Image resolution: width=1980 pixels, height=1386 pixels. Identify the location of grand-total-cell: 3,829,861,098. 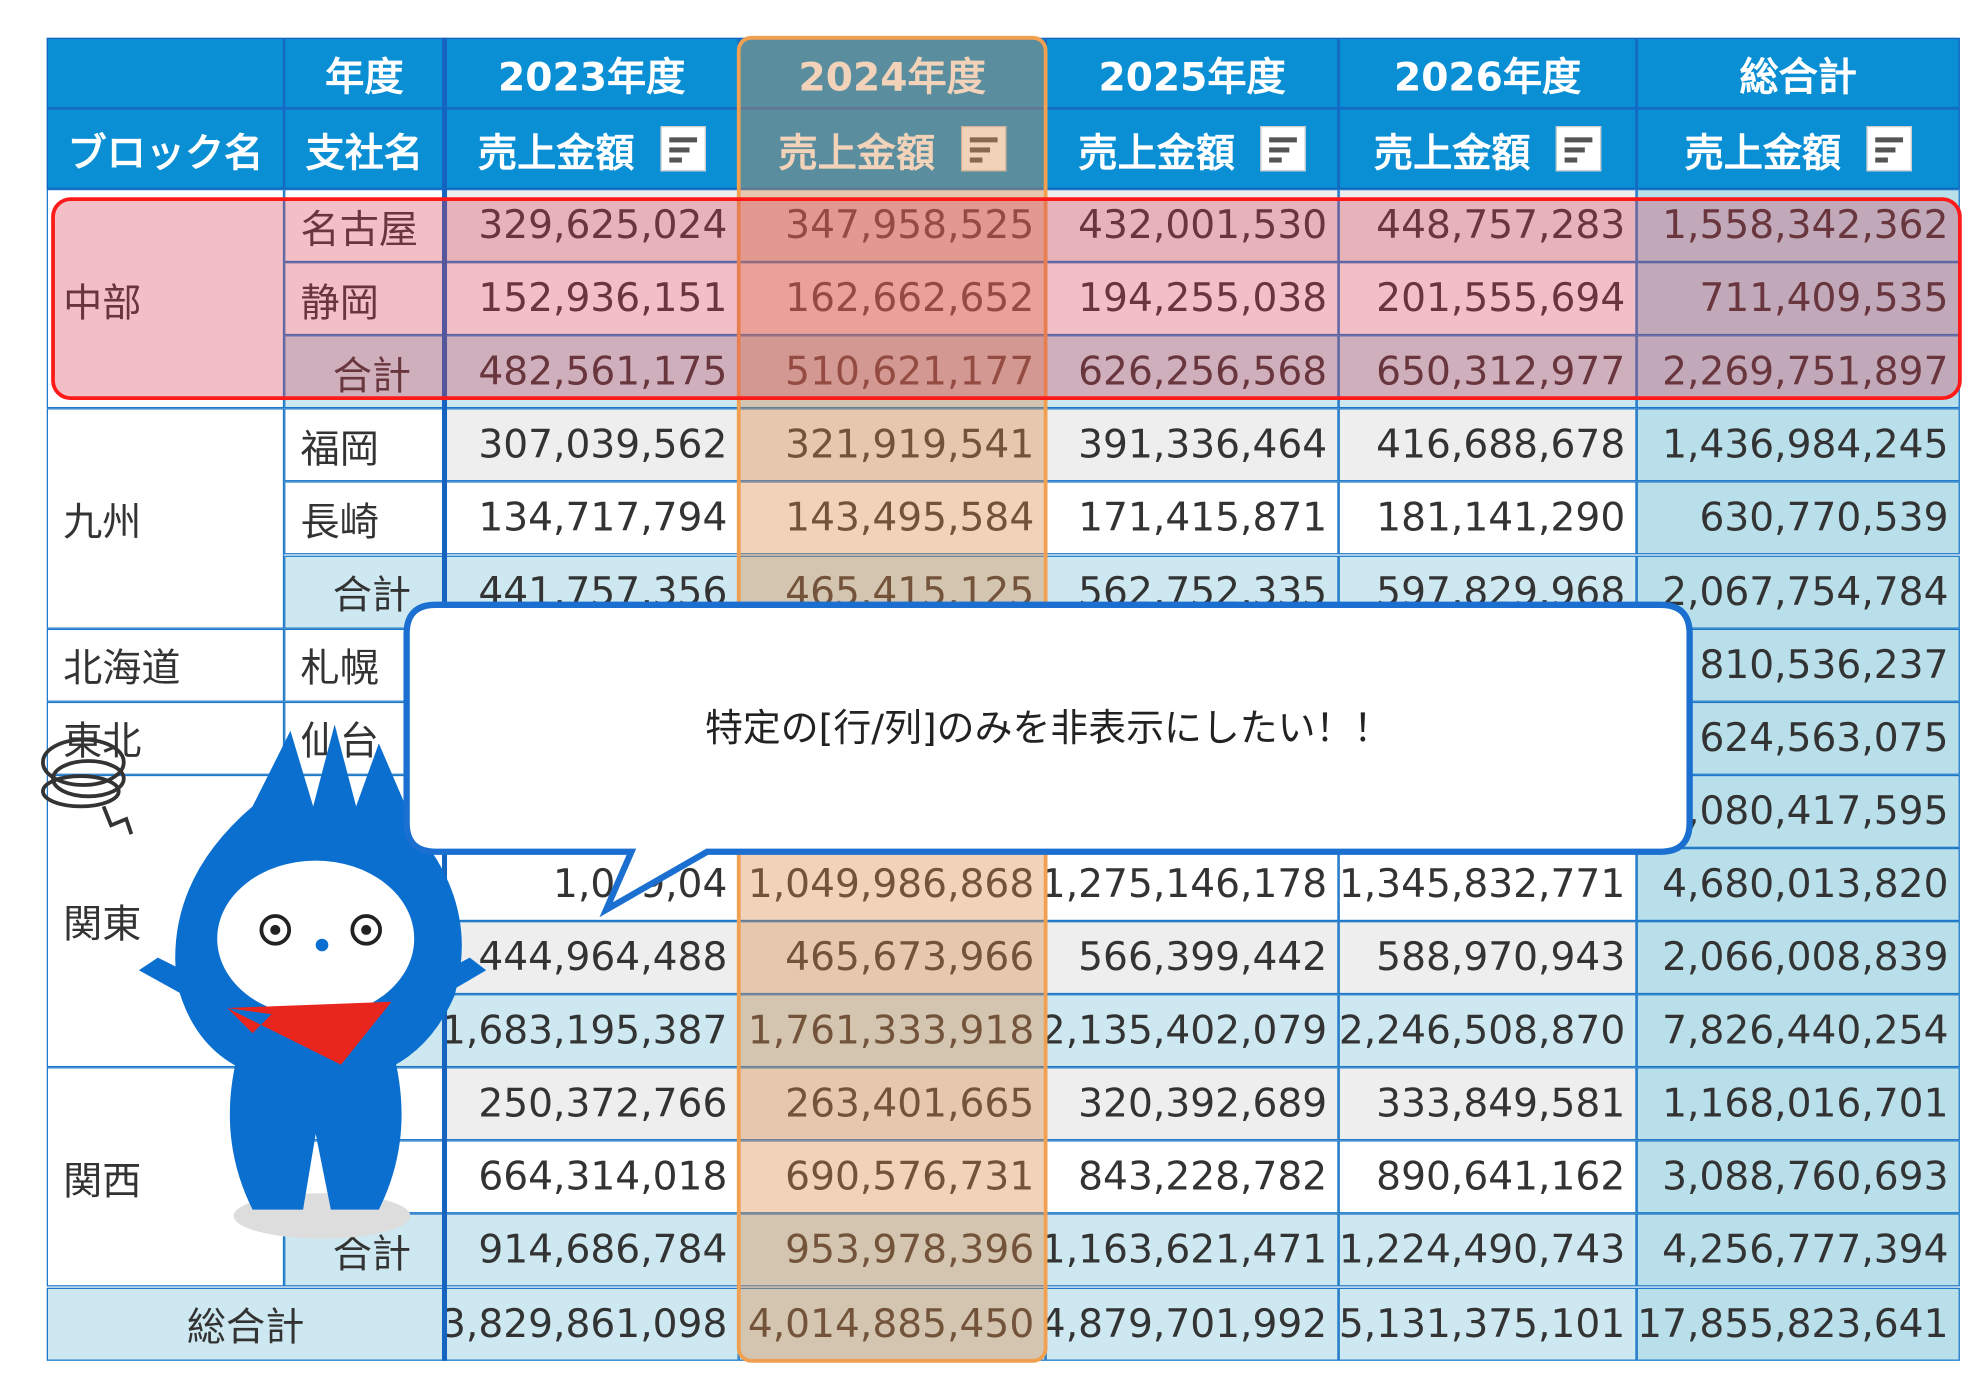
(591, 1324).